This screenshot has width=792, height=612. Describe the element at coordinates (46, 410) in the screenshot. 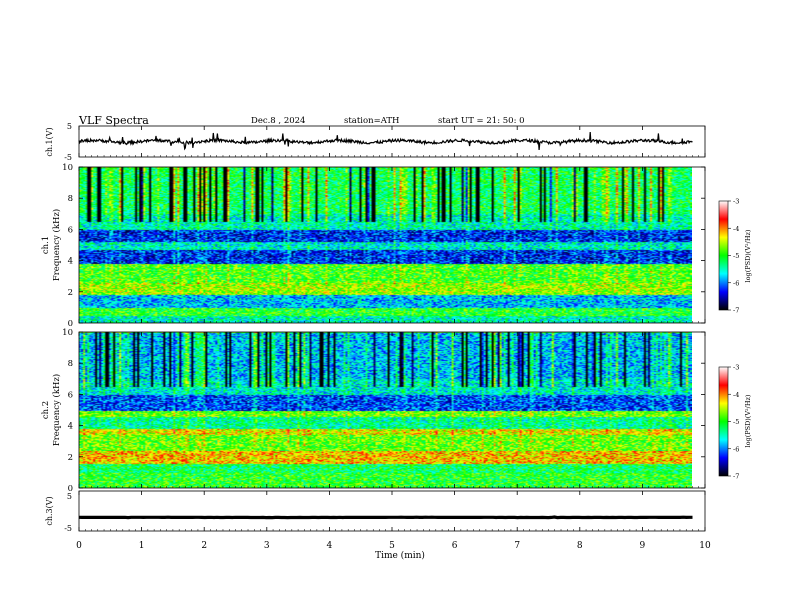

I see `ch2-channel-label: ch.2` at that location.